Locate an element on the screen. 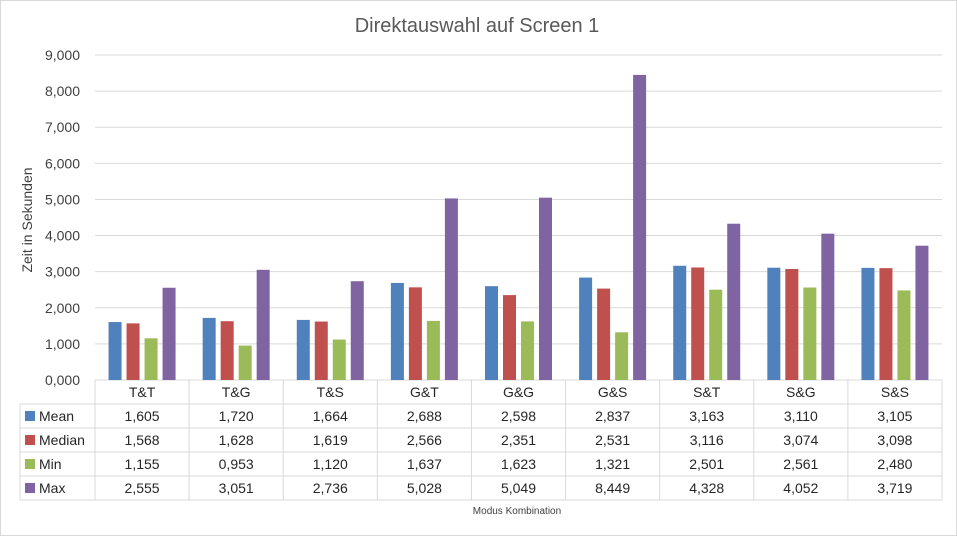 The height and width of the screenshot is (536, 957). y-tick-label: 3,000 is located at coordinates (62, 272).